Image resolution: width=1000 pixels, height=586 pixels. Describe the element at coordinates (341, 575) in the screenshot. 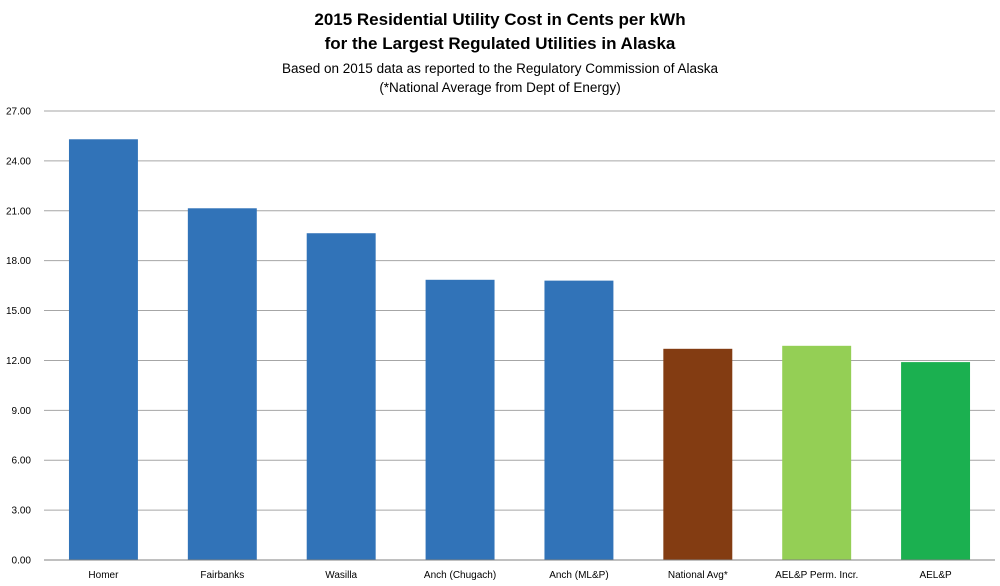

I see `x-tick-label: Wasilla` at that location.